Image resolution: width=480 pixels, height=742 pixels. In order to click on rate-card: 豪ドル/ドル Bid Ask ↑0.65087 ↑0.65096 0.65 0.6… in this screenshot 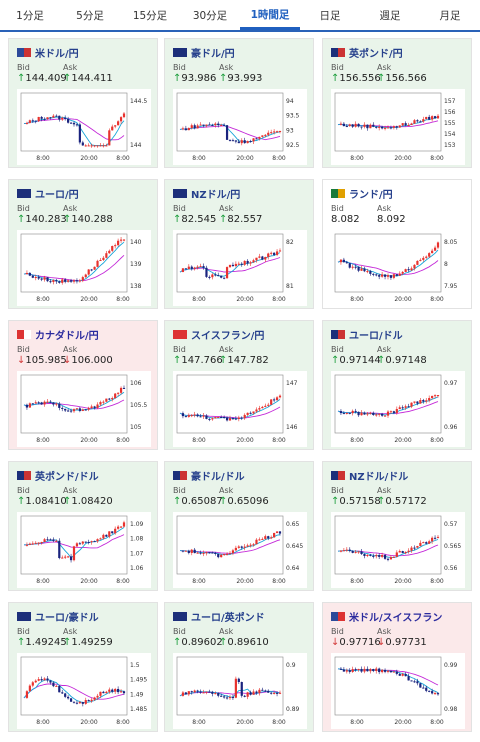, I will do `click(239, 526)`.